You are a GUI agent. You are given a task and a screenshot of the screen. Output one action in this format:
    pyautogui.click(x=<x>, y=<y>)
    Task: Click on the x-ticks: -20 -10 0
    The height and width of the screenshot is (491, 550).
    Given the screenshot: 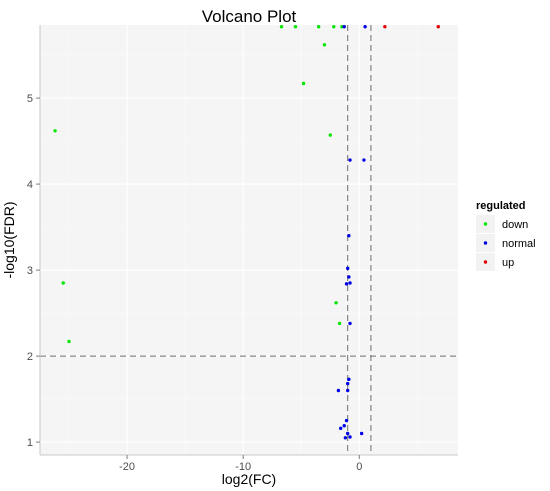 What is the action you would take?
    pyautogui.click(x=240, y=464)
    